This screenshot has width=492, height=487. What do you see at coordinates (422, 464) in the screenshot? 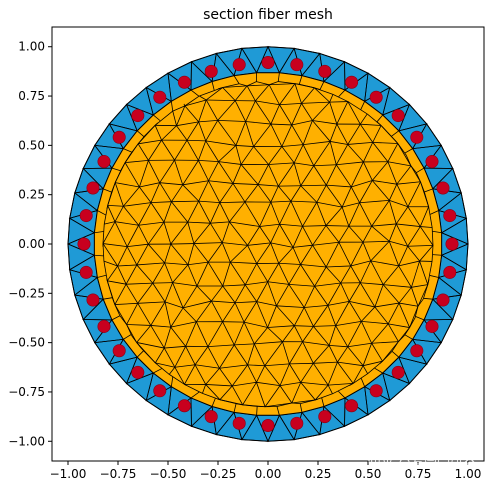
I see `watermark-text: 知乎 @有同学研究` at bounding box center [422, 464].